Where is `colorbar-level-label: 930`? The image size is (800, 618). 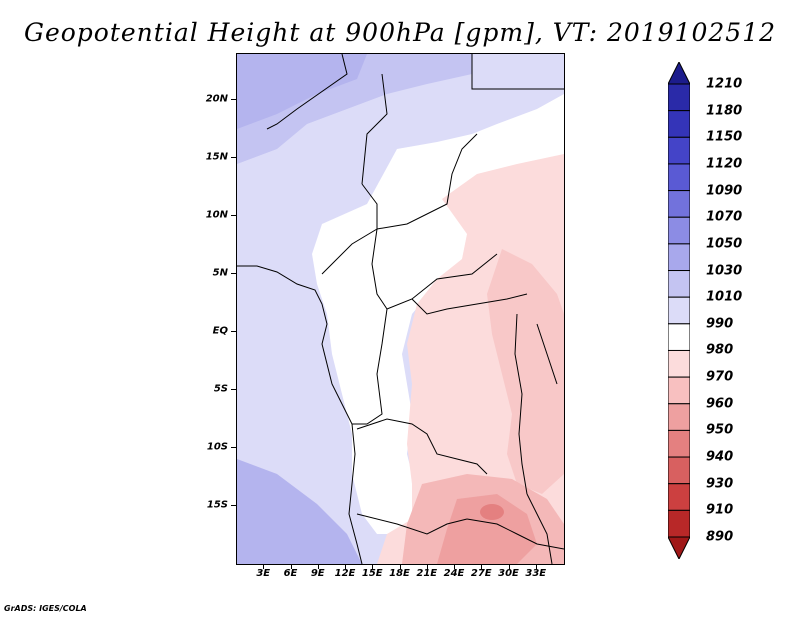
colorbar-level-label: 930 is located at coordinates (720, 484).